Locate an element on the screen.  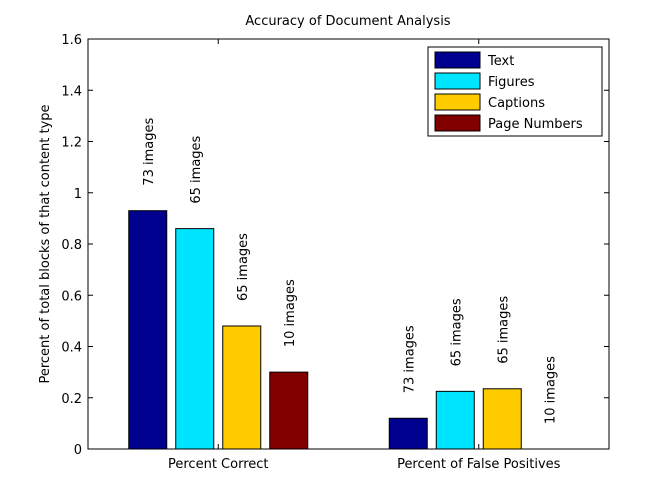
y-tick-label: 1.6 is located at coordinates (71, 40).